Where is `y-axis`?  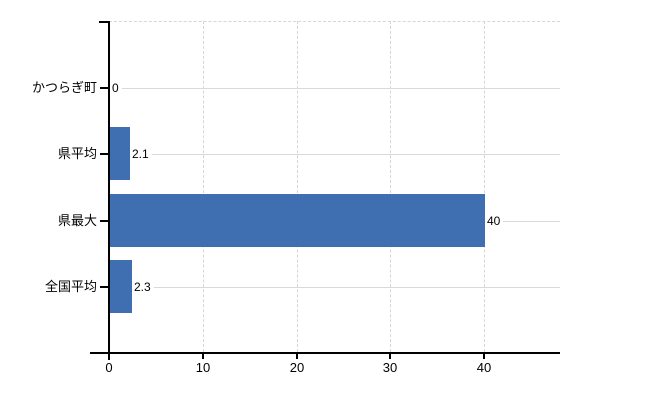
y-axis is located at coordinates (109, 187).